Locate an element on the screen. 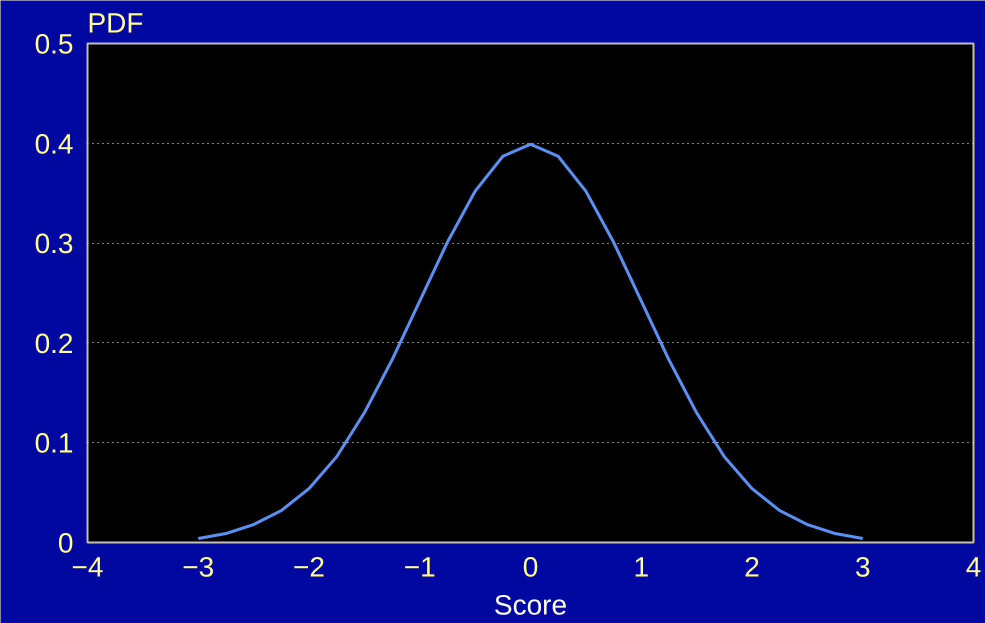  x-tick-label: 3 is located at coordinates (862, 567).